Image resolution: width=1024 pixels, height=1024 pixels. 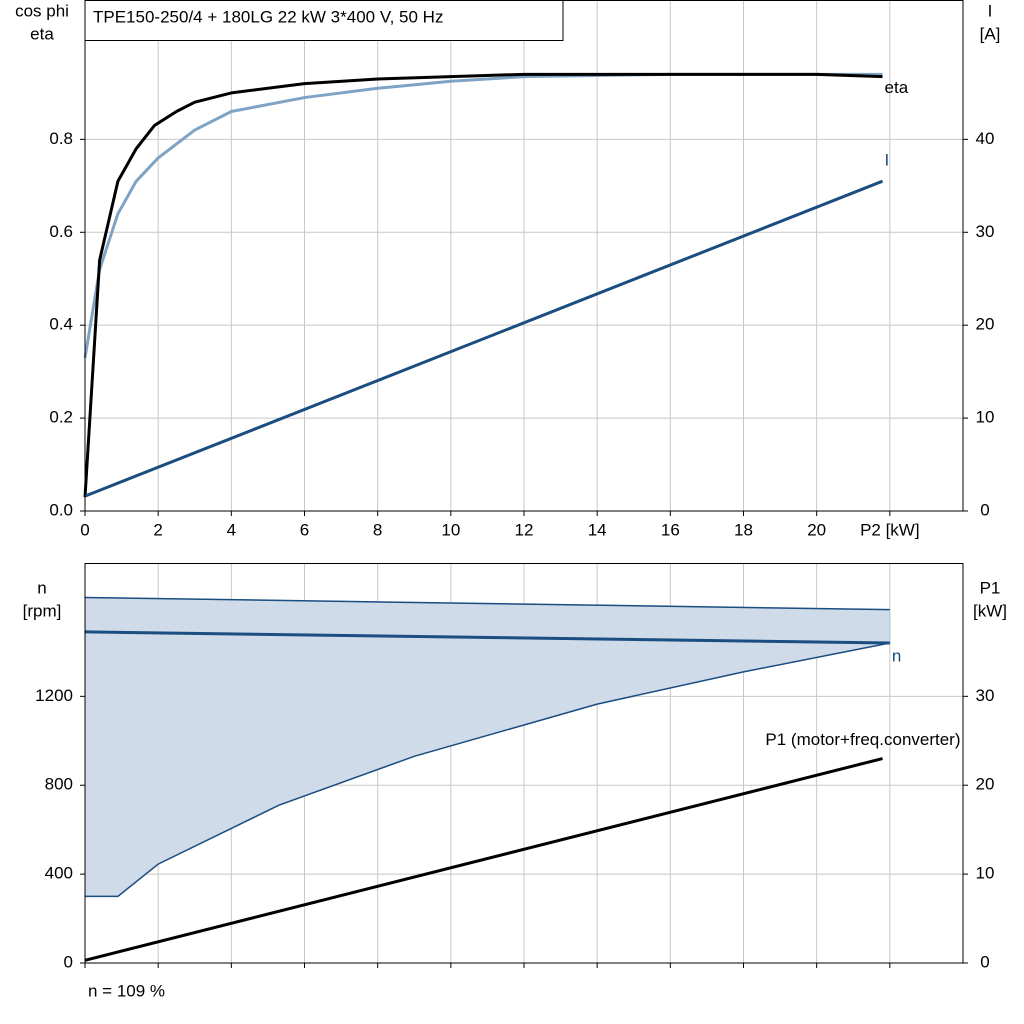 What do you see at coordinates (890, 529) in the screenshot?
I see `x-tick-label: P2 [kW]` at bounding box center [890, 529].